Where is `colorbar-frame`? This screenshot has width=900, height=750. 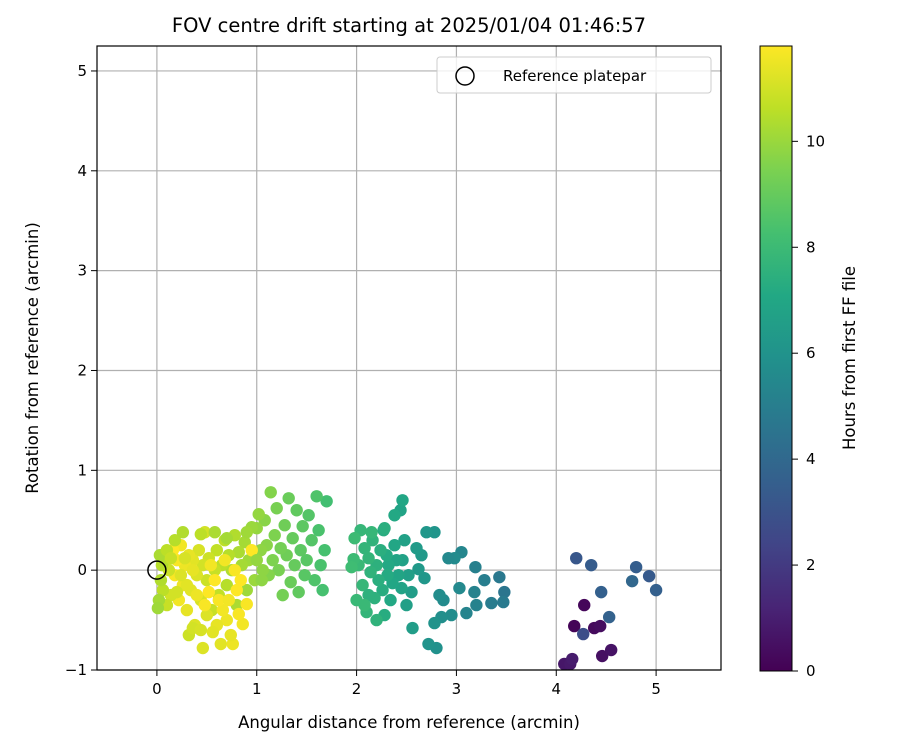
colorbar-frame is located at coordinates (776, 358).